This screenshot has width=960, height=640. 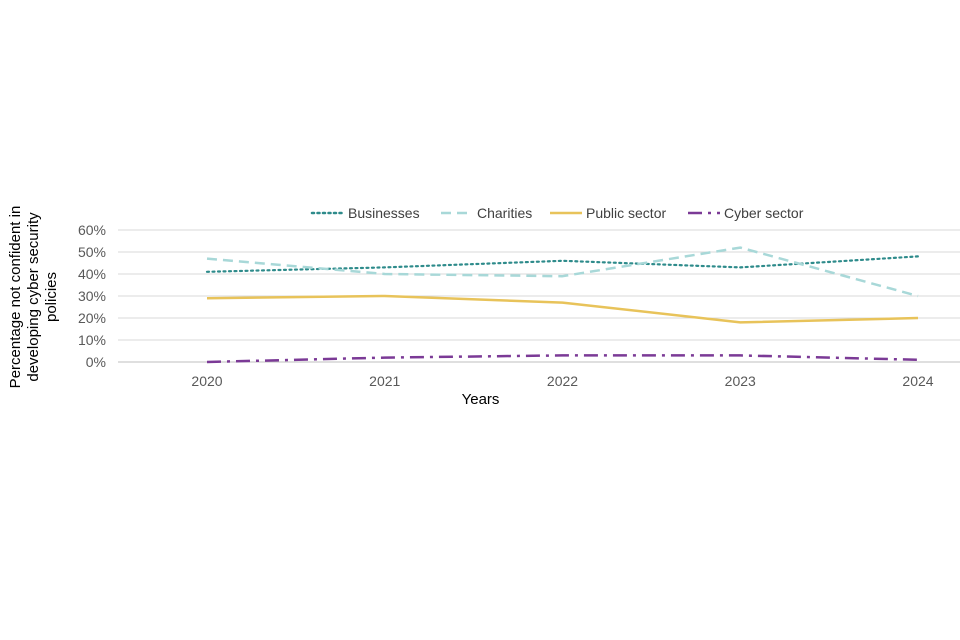 I want to click on y-axis-title-line: policies, so click(x=51, y=297).